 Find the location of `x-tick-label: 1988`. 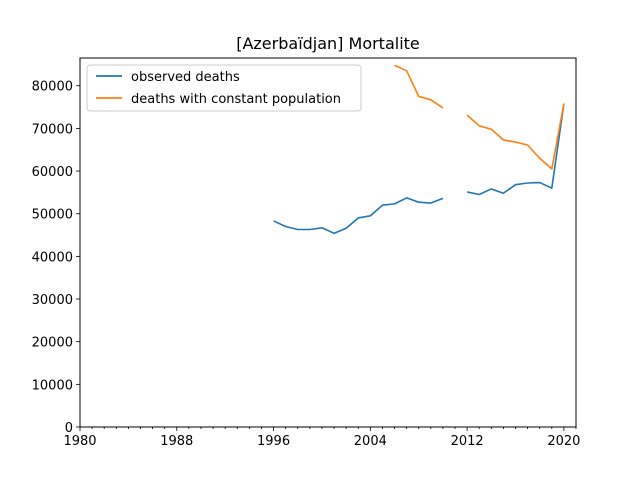

x-tick-label: 1988 is located at coordinates (176, 441).